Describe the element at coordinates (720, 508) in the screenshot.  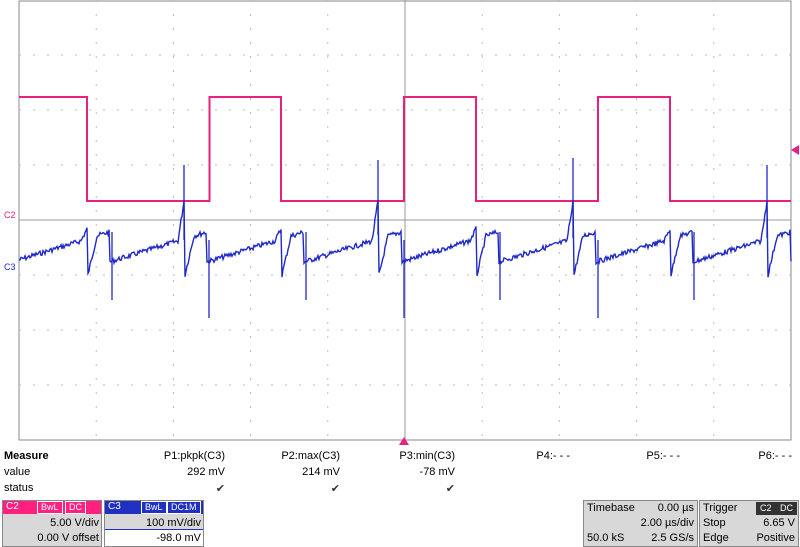
I see `trigger-label: Trigger` at that location.